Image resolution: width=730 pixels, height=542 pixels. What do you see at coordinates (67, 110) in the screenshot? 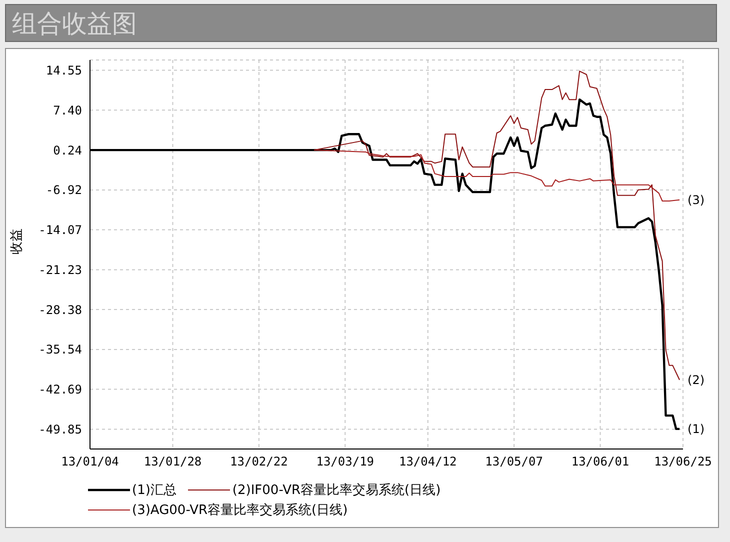
I see `y-tick-label: 7.40` at bounding box center [67, 110].